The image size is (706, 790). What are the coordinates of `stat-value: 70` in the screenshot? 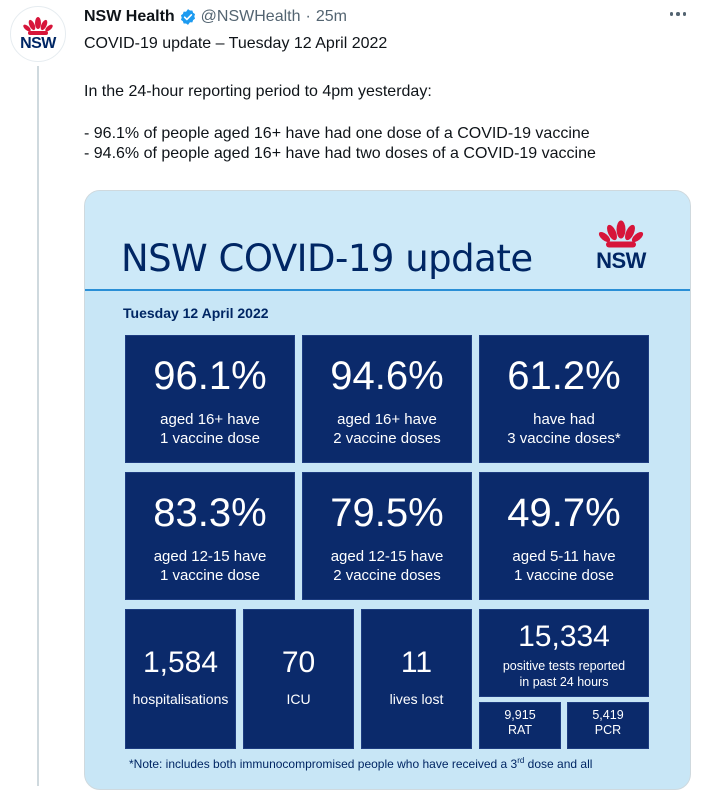 It's located at (298, 662).